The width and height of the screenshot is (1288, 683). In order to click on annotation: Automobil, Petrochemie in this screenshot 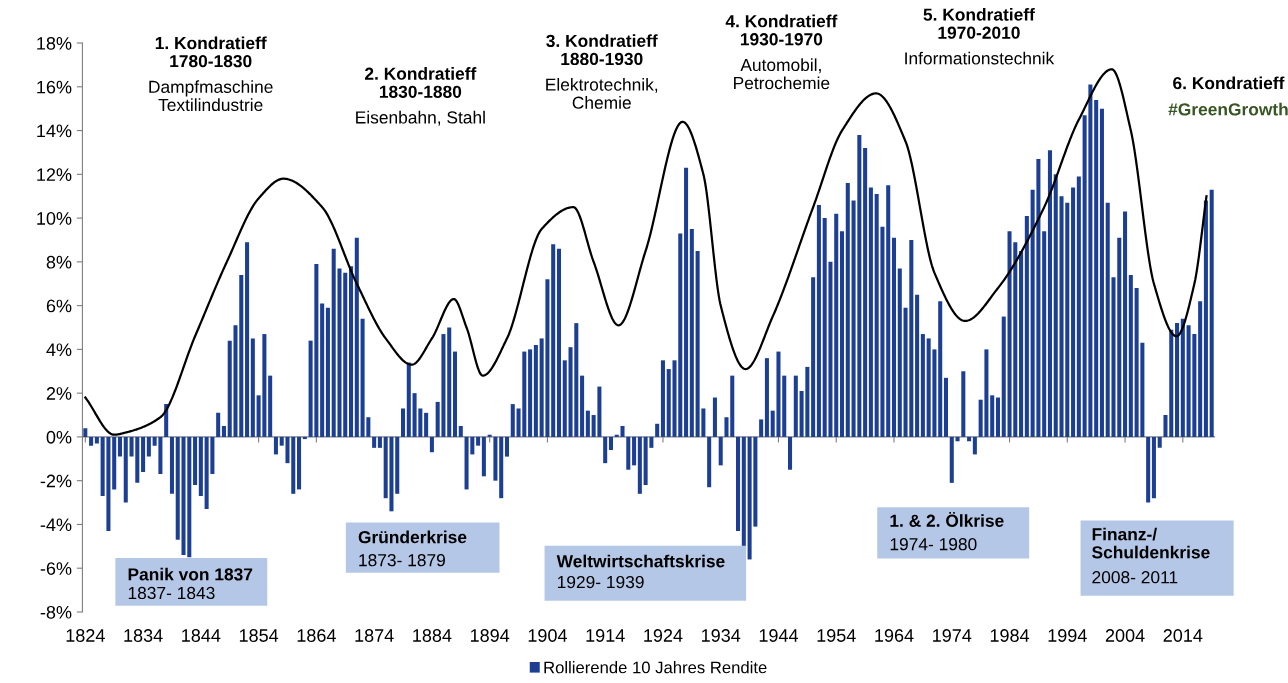, I will do `click(782, 74)`.